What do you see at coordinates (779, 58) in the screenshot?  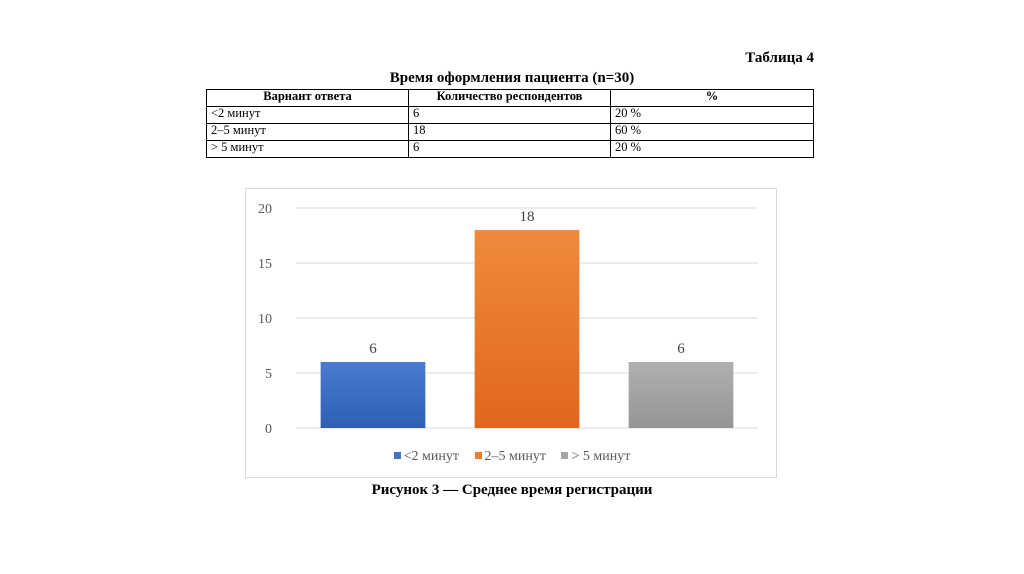 I see `table-number-label: Таблица 4` at bounding box center [779, 58].